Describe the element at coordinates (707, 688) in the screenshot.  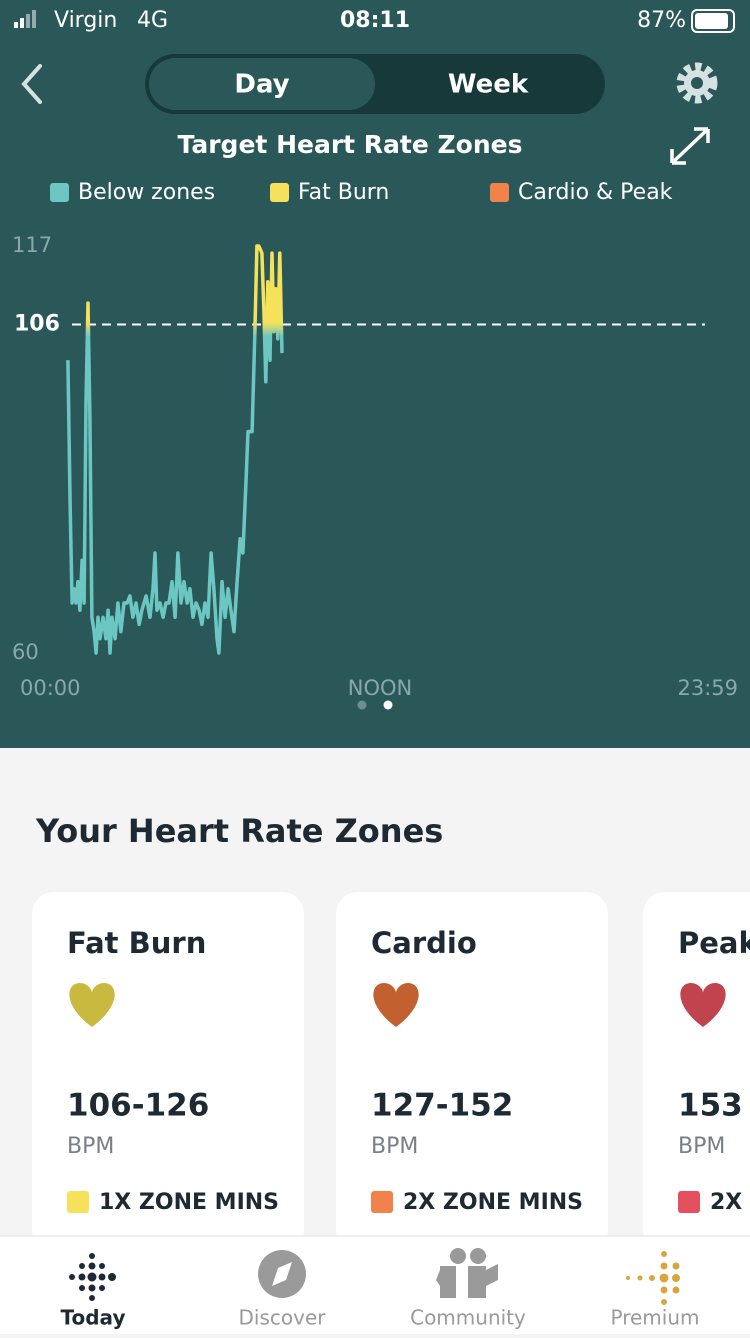
I see `x-tick-label: 23:59` at that location.